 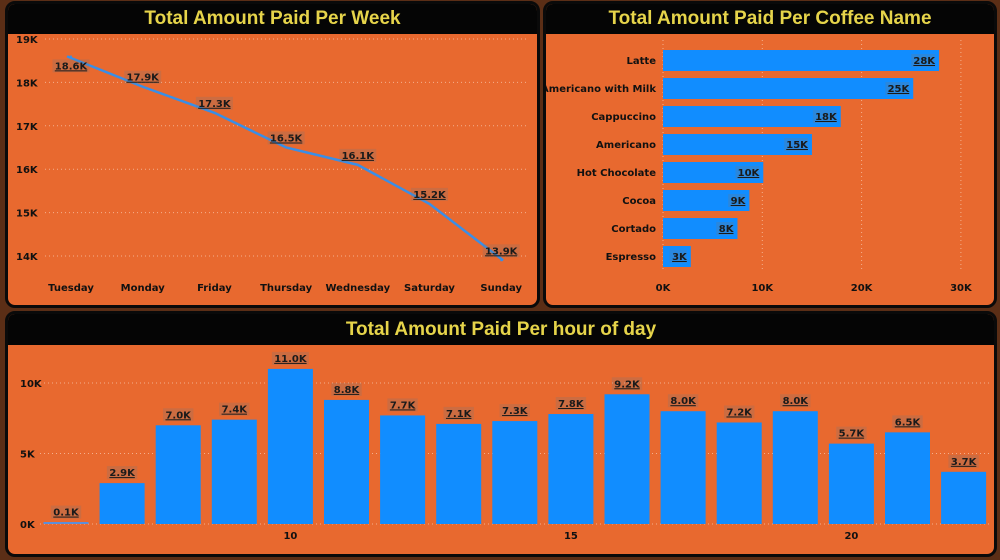 I want to click on data-label: 7.7K, so click(x=403, y=405).